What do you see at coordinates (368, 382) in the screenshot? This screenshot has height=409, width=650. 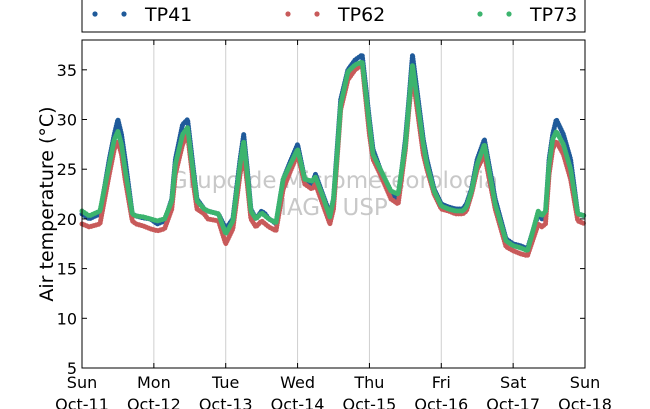 I see `x-tick-day-label: Thu` at bounding box center [368, 382].